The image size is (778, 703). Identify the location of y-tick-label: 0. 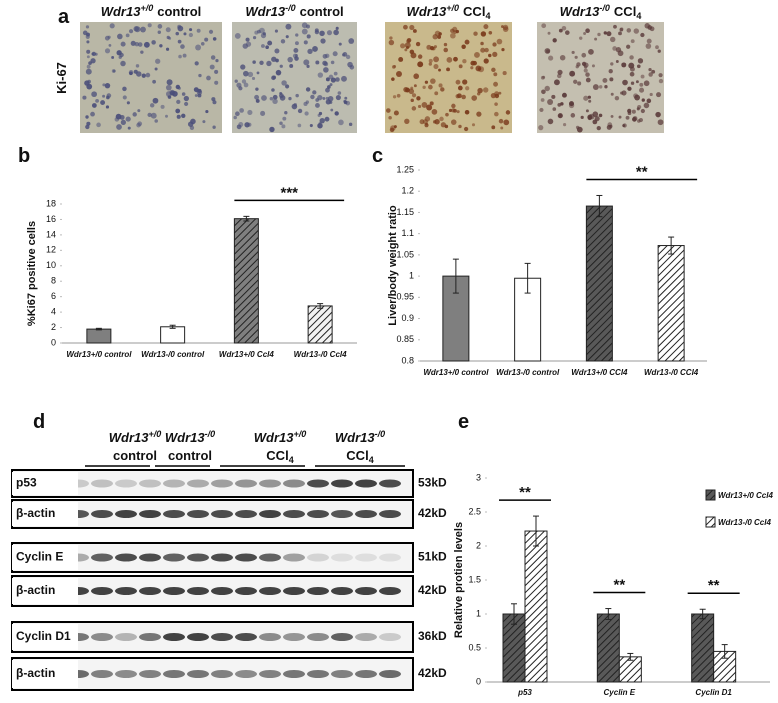
(53, 342).